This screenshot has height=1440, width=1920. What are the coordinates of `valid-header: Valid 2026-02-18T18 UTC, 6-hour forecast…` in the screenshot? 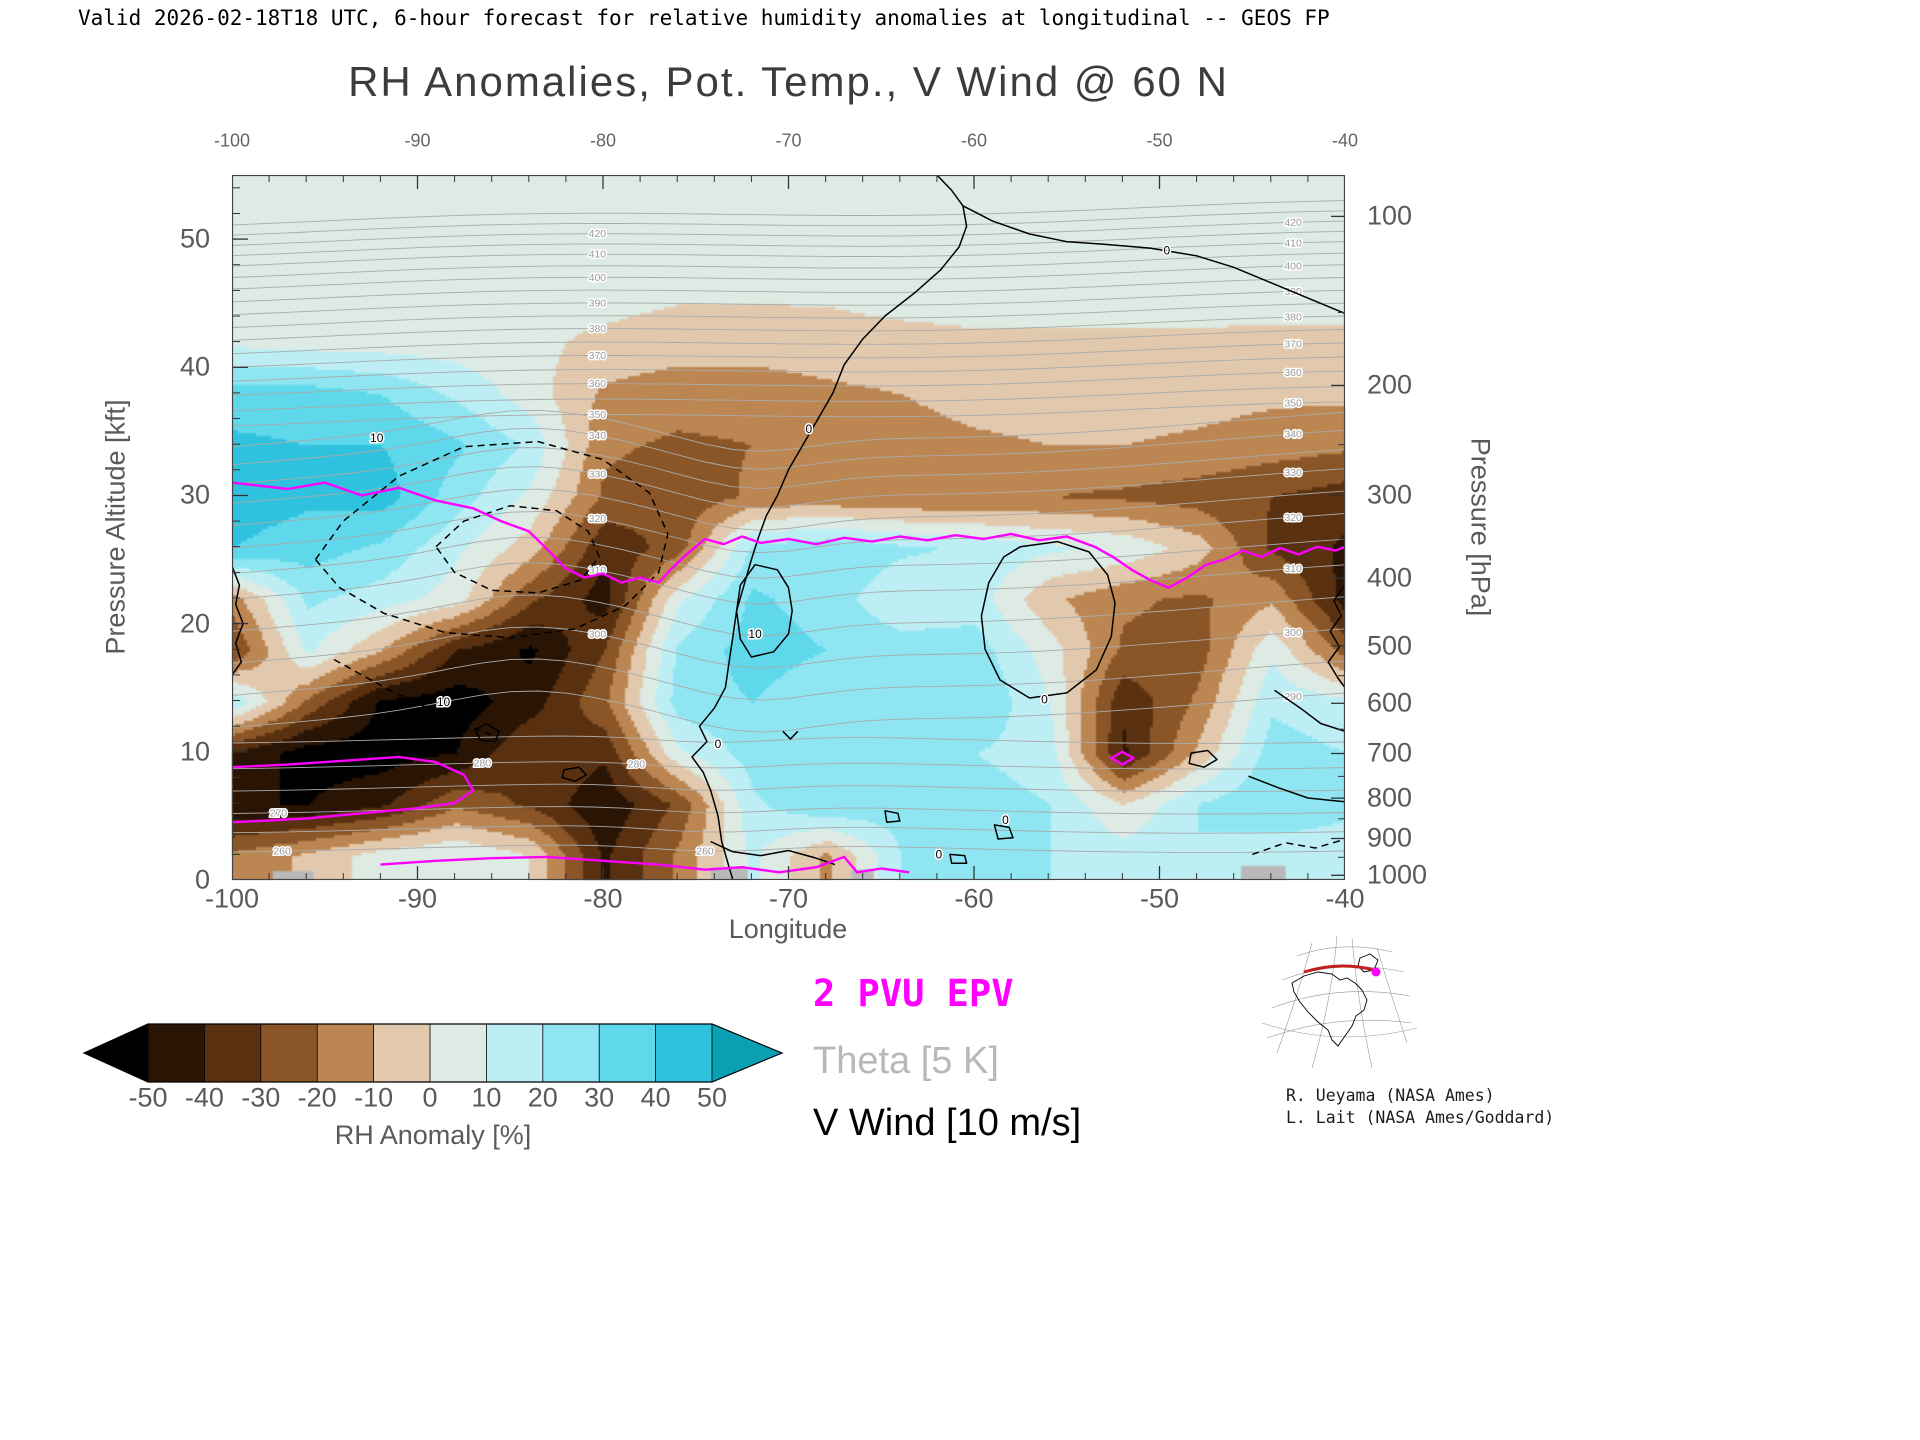 It's located at (704, 18).